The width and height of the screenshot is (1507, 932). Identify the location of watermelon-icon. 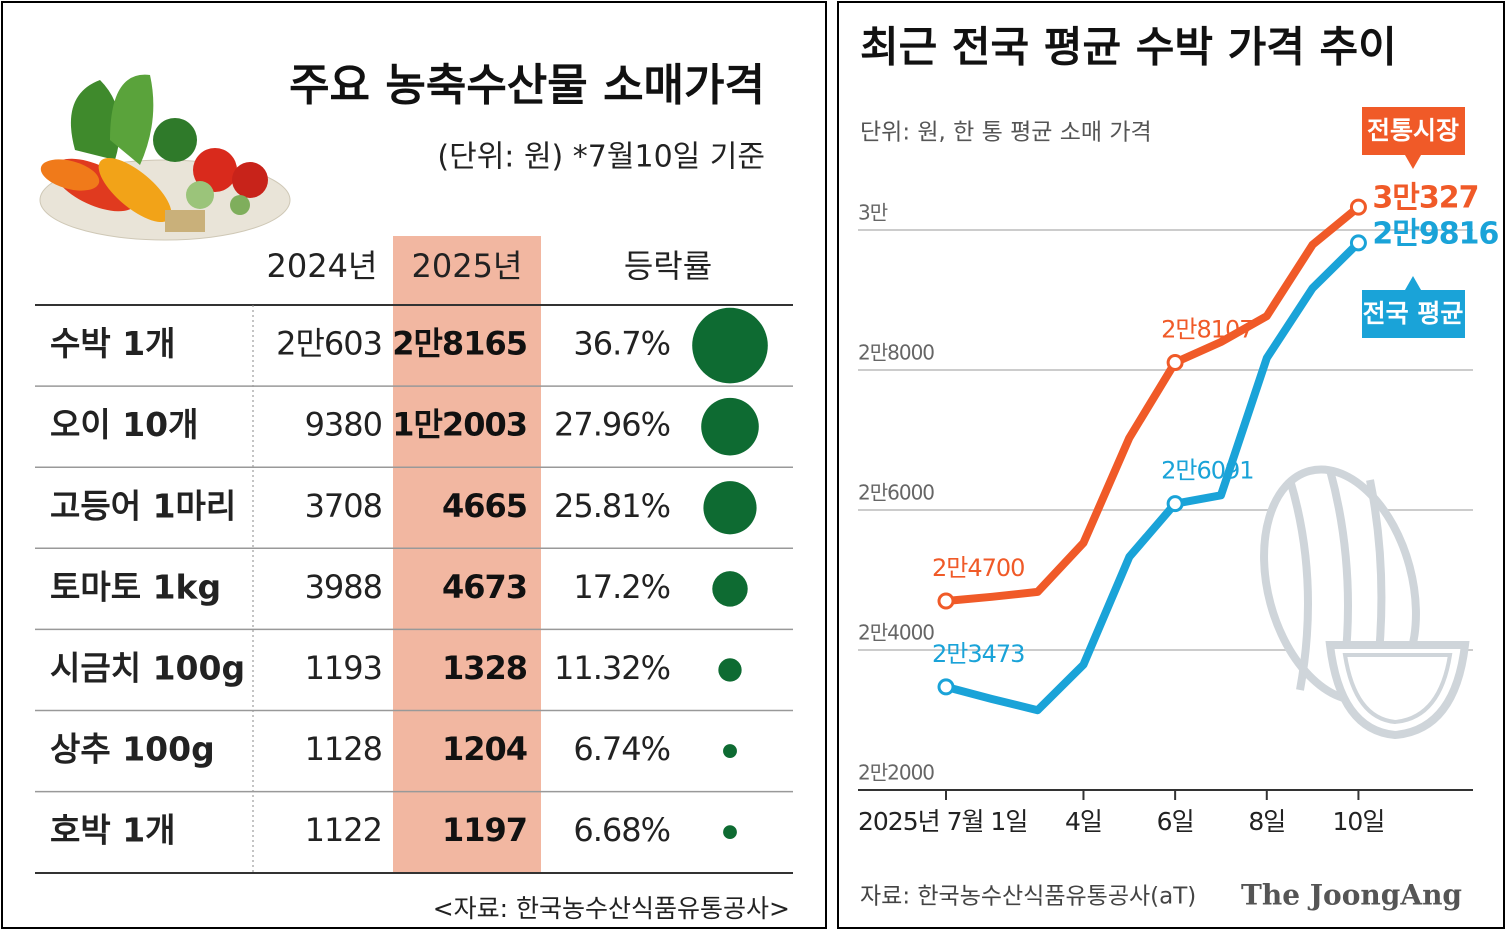
(1365, 602).